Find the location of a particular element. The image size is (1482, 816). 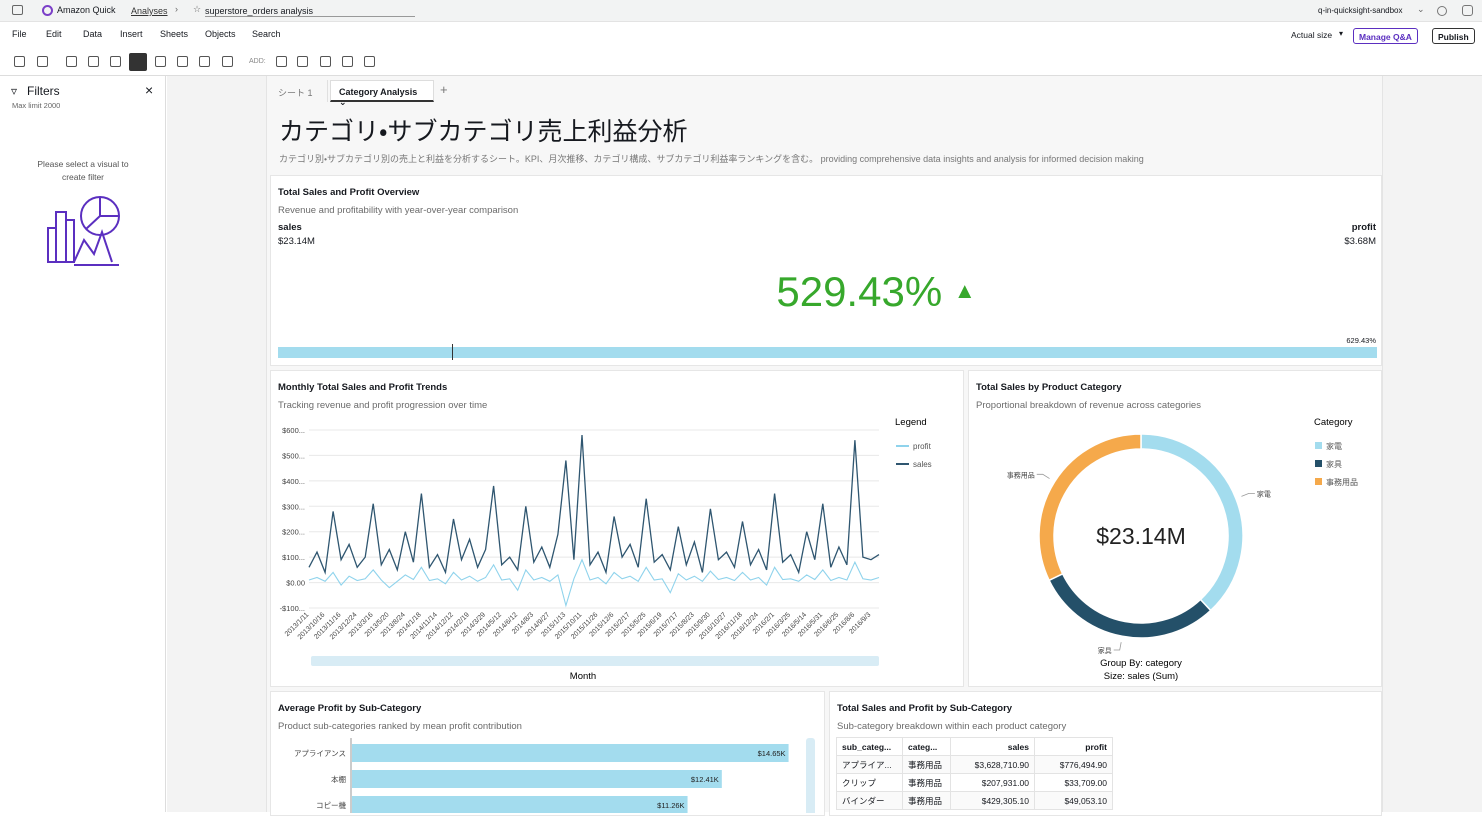

sheet-title: カテゴリ・サブカテゴリ売上利益分析 is located at coordinates (483, 132).